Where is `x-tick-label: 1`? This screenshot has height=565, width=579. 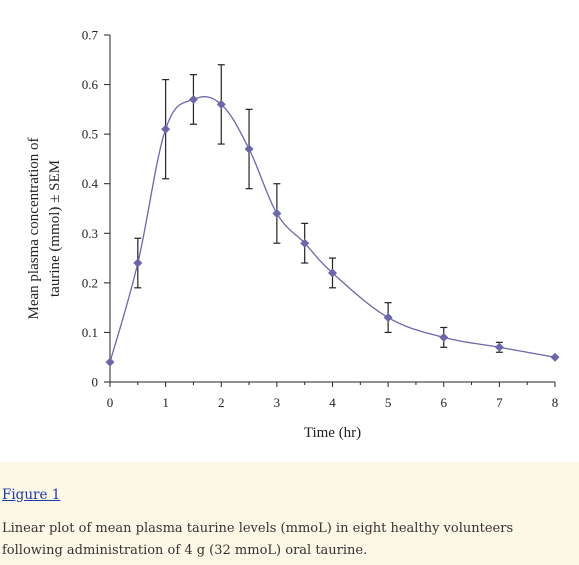 x-tick-label: 1 is located at coordinates (165, 402).